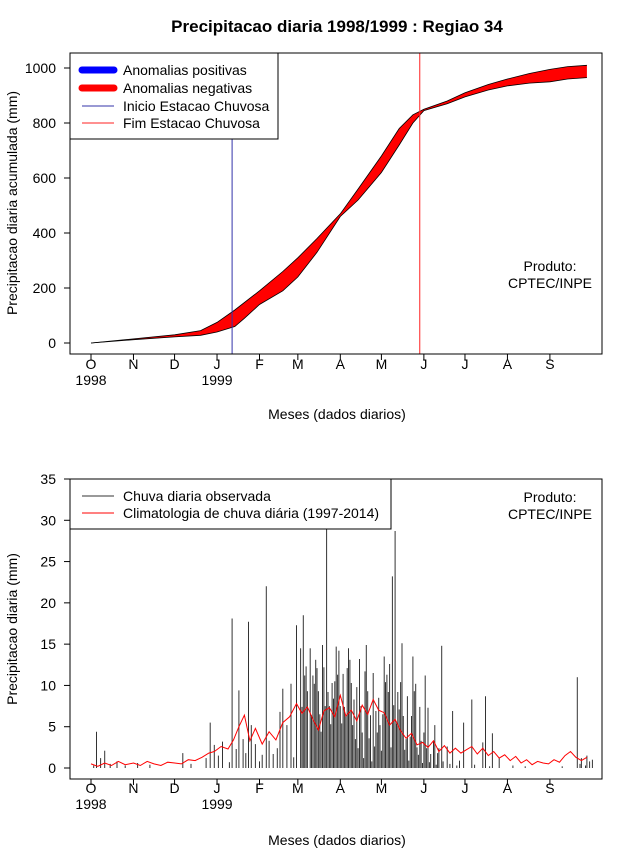 The width and height of the screenshot is (640, 850). I want to click on y-tick-label: 600, so click(45, 178).